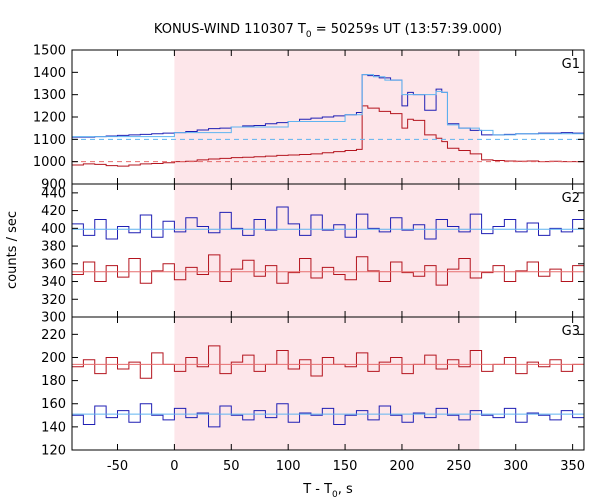  Describe the element at coordinates (345, 466) in the screenshot. I see `x-tick-label: 150` at that location.